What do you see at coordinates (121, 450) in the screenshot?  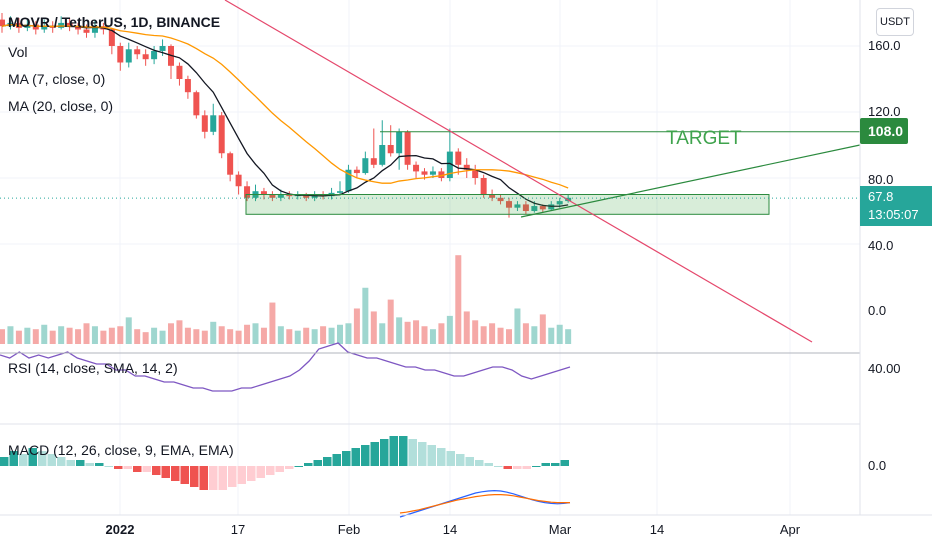 I see `macd-legend: MACD (12, 26, close, 9, EMA, EMA)` at bounding box center [121, 450].